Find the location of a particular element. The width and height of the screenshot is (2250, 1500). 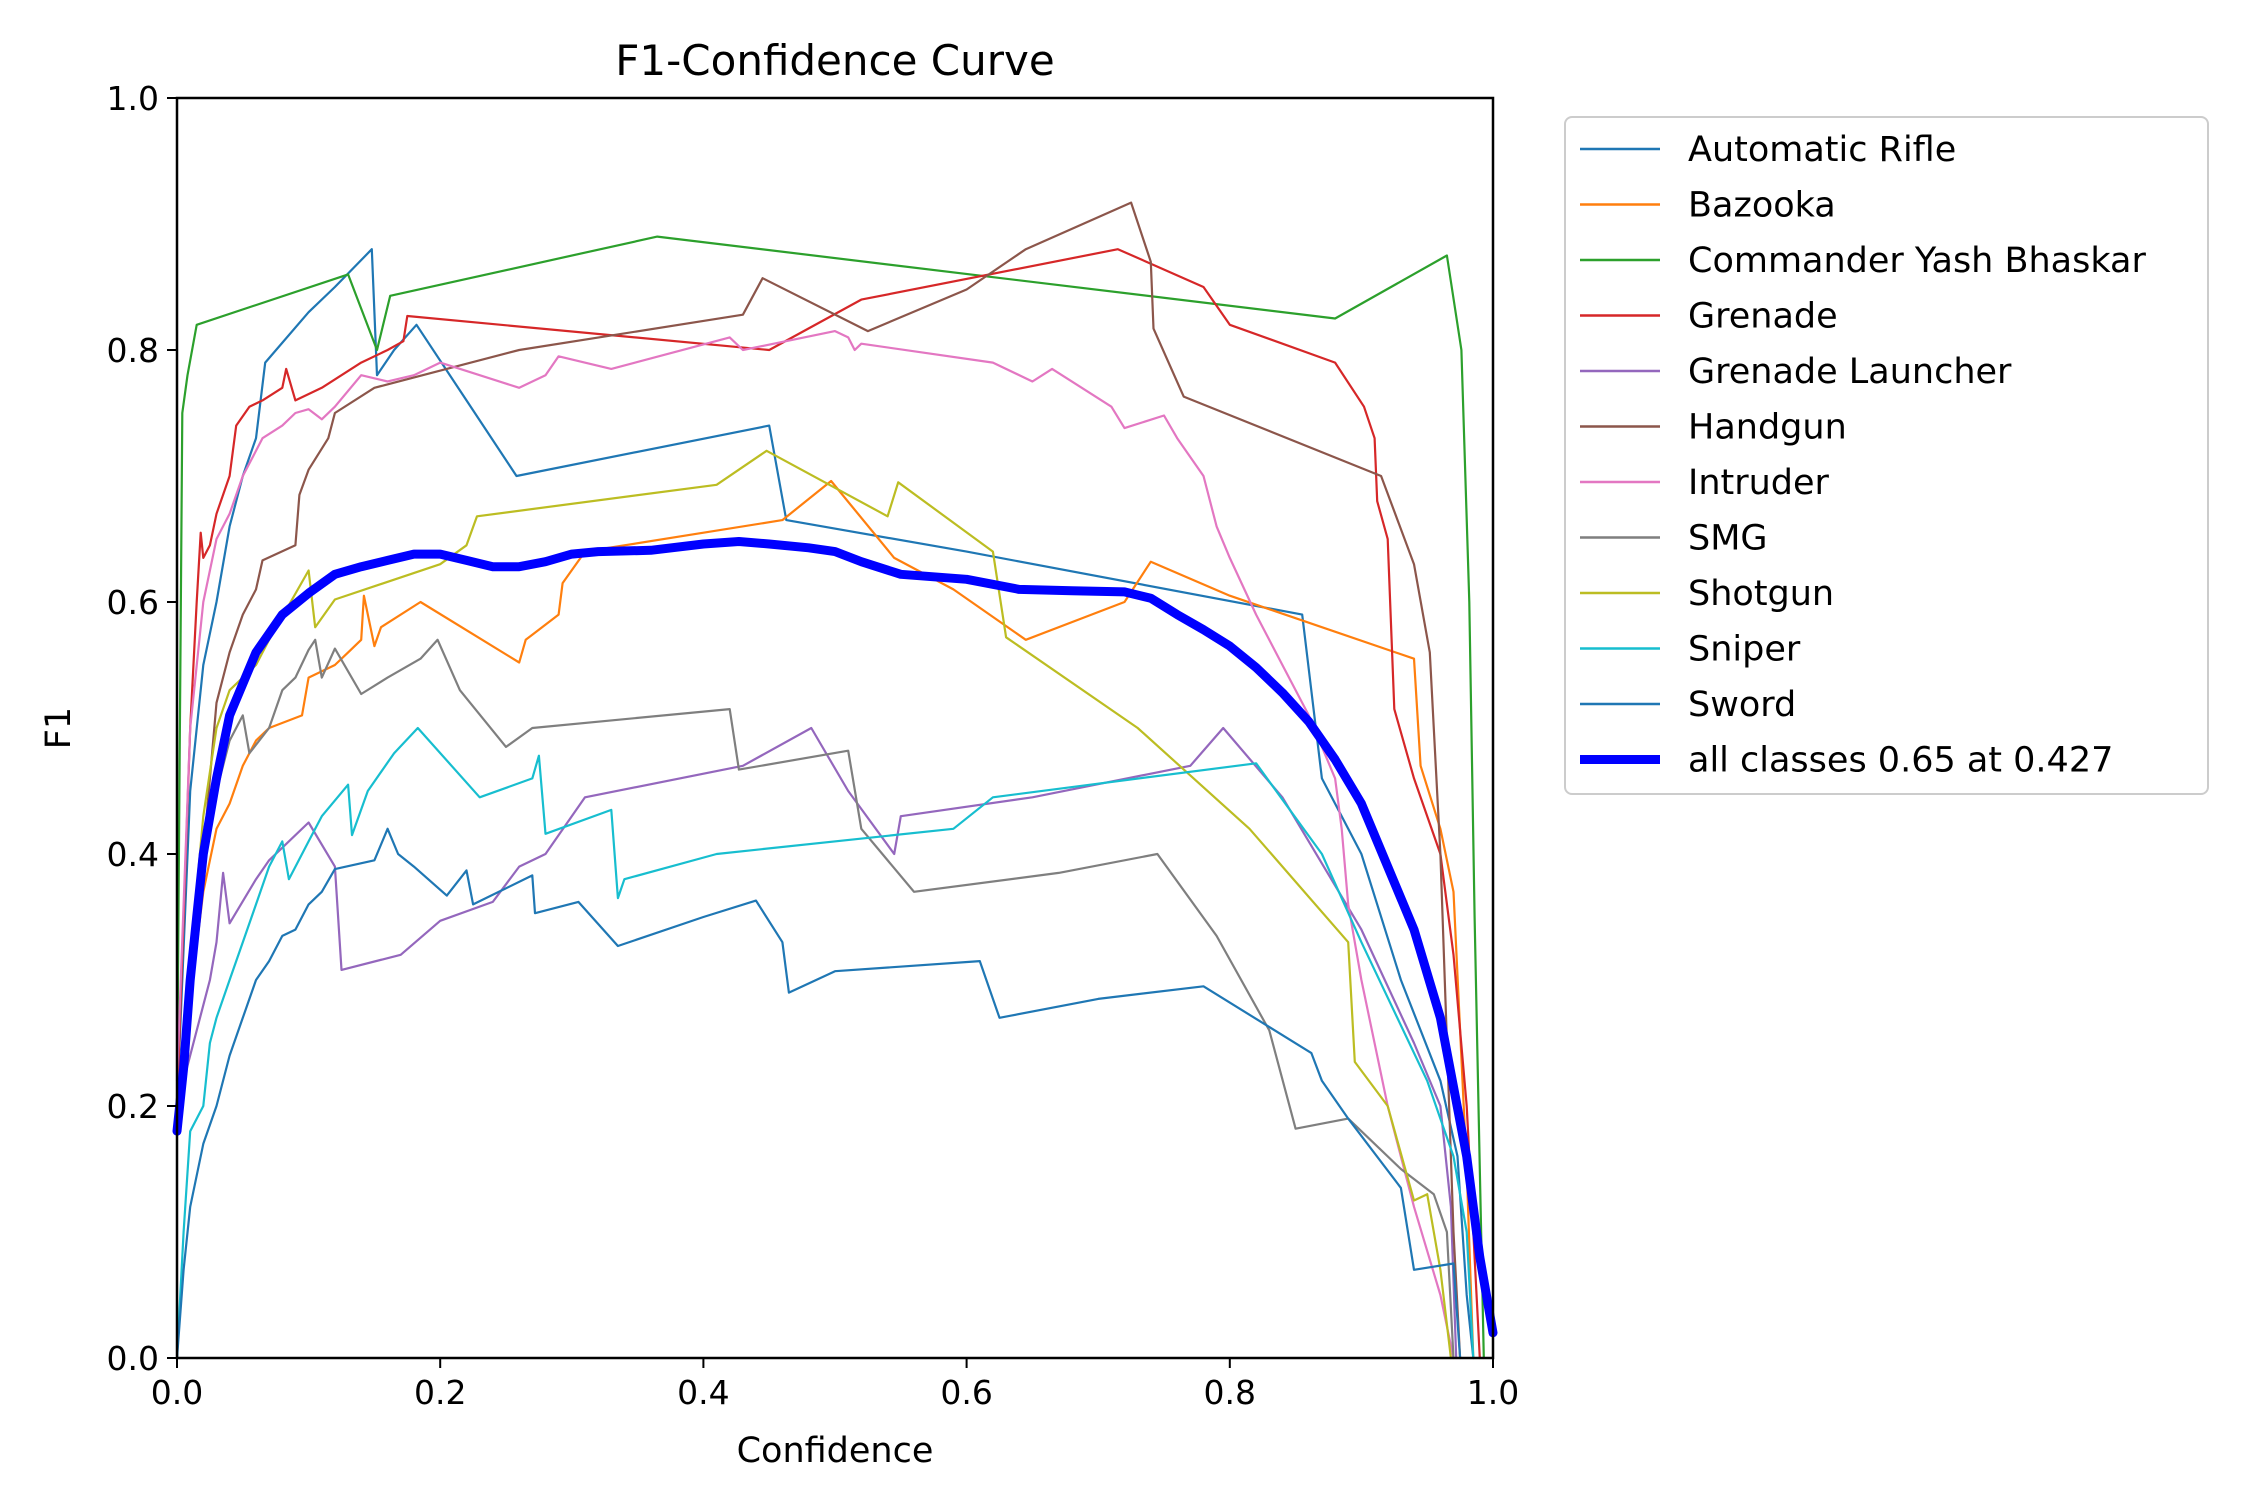

x-tick-label: 0.0 is located at coordinates (177, 1392).